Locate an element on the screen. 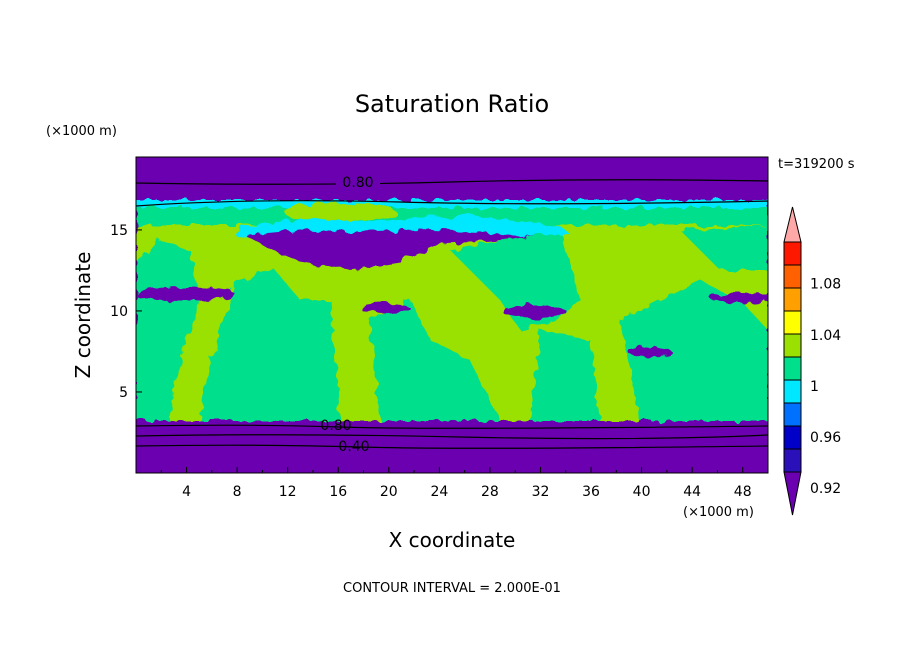  contour-interval-footer: CONTOUR INTERVAL = 2.000E-01 is located at coordinates (452, 588).